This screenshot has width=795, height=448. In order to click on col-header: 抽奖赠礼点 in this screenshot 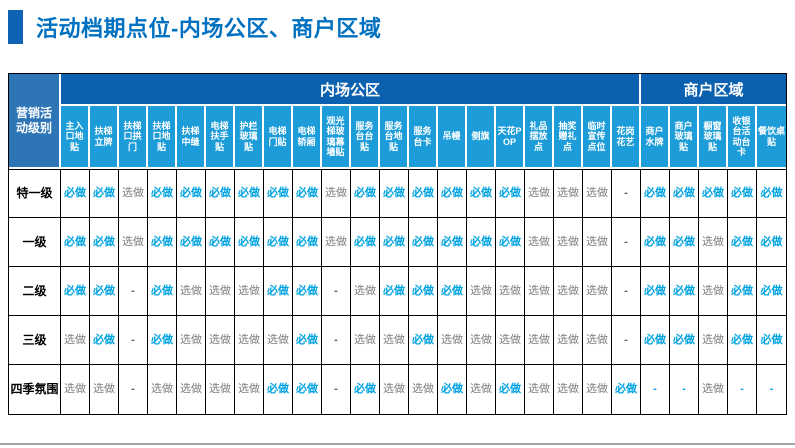, I will do `click(568, 137)`.